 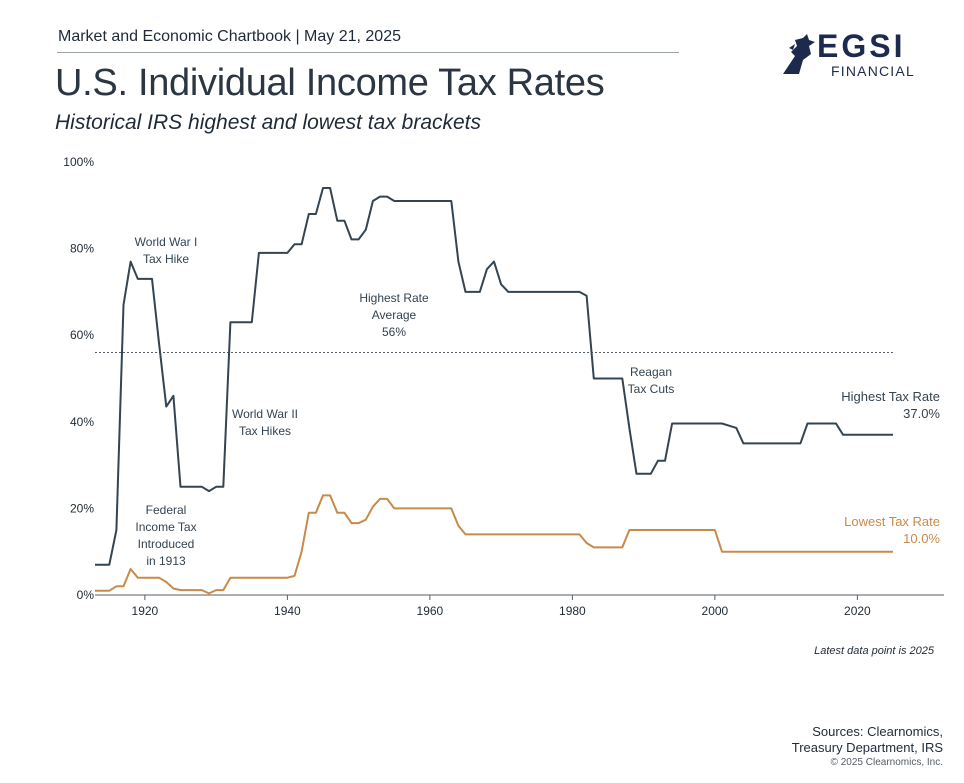 I want to click on egsi-logo: EGSI FINANCIAL, so click(x=857, y=53).